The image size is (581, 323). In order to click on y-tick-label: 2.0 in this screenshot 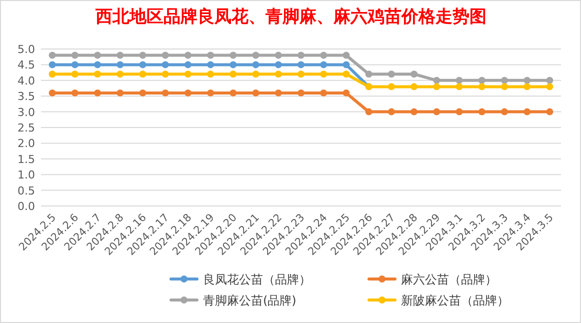, I will do `click(26, 143)`.